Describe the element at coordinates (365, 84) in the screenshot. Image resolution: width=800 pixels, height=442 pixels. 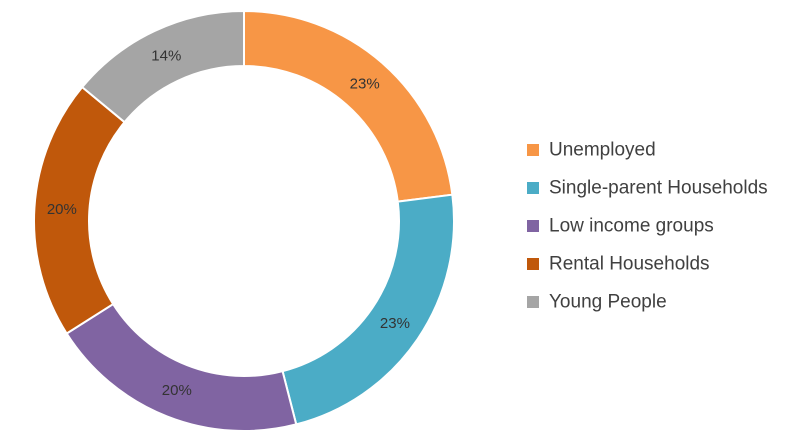
I see `slice-label-unemployed: 23%` at that location.